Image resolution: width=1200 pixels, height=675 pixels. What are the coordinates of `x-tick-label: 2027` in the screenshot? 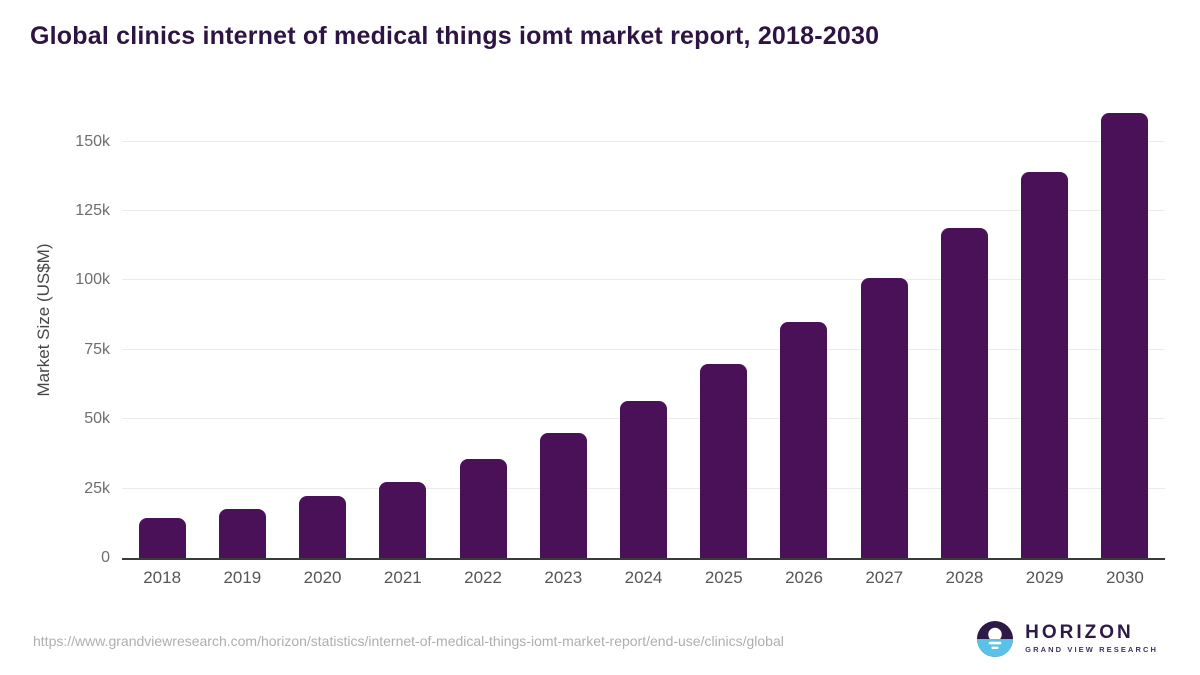 It's located at (884, 577).